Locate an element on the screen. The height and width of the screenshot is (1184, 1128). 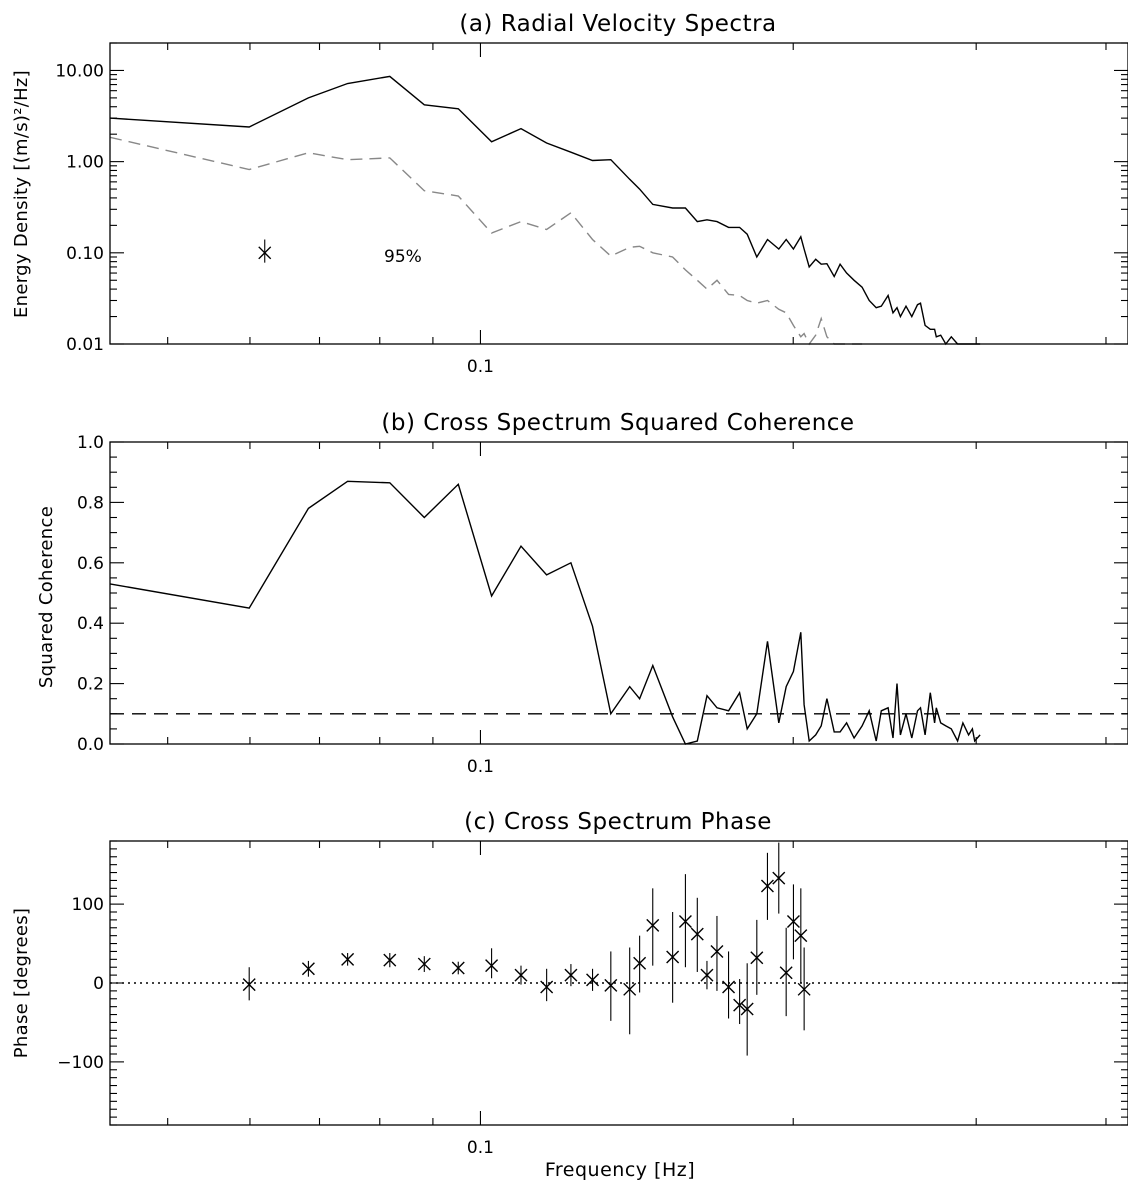
y-tick-label: −100 is located at coordinates (80, 1063).